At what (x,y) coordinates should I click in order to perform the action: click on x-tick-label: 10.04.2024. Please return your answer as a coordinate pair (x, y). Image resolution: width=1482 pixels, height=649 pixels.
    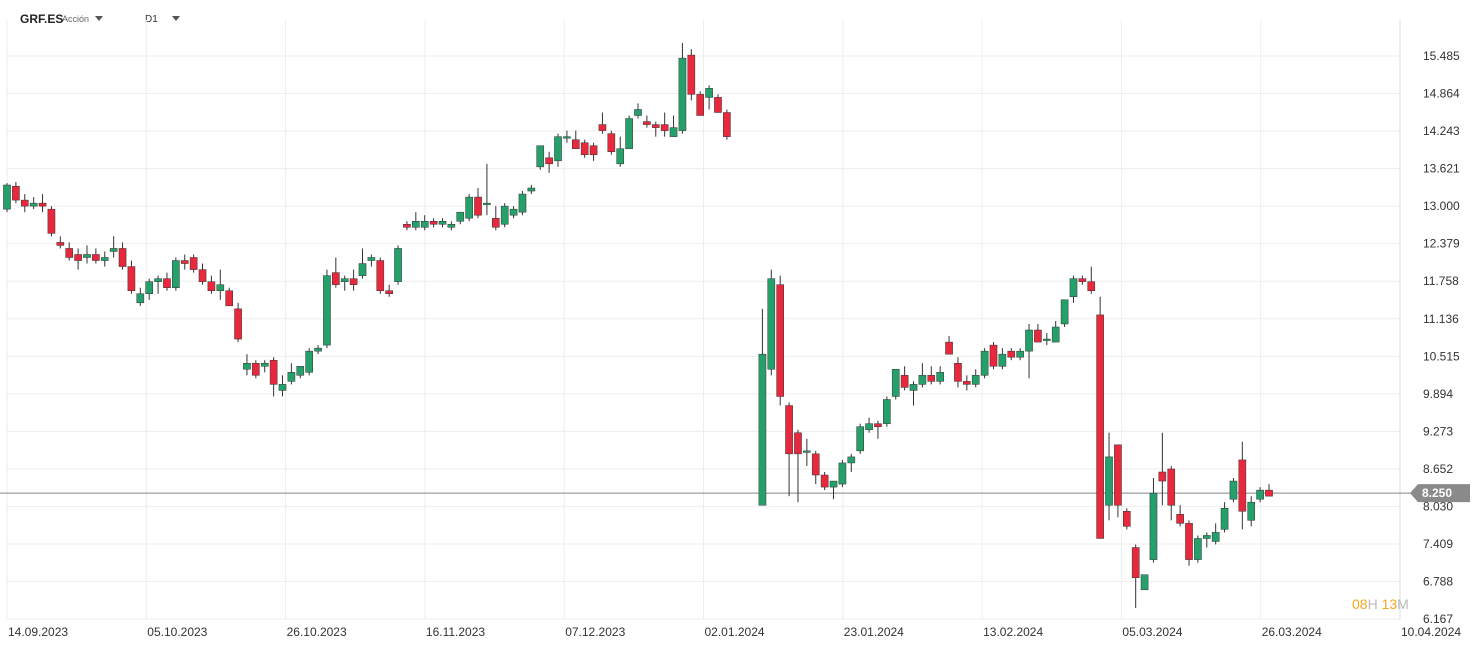
    Looking at the image, I should click on (1431, 632).